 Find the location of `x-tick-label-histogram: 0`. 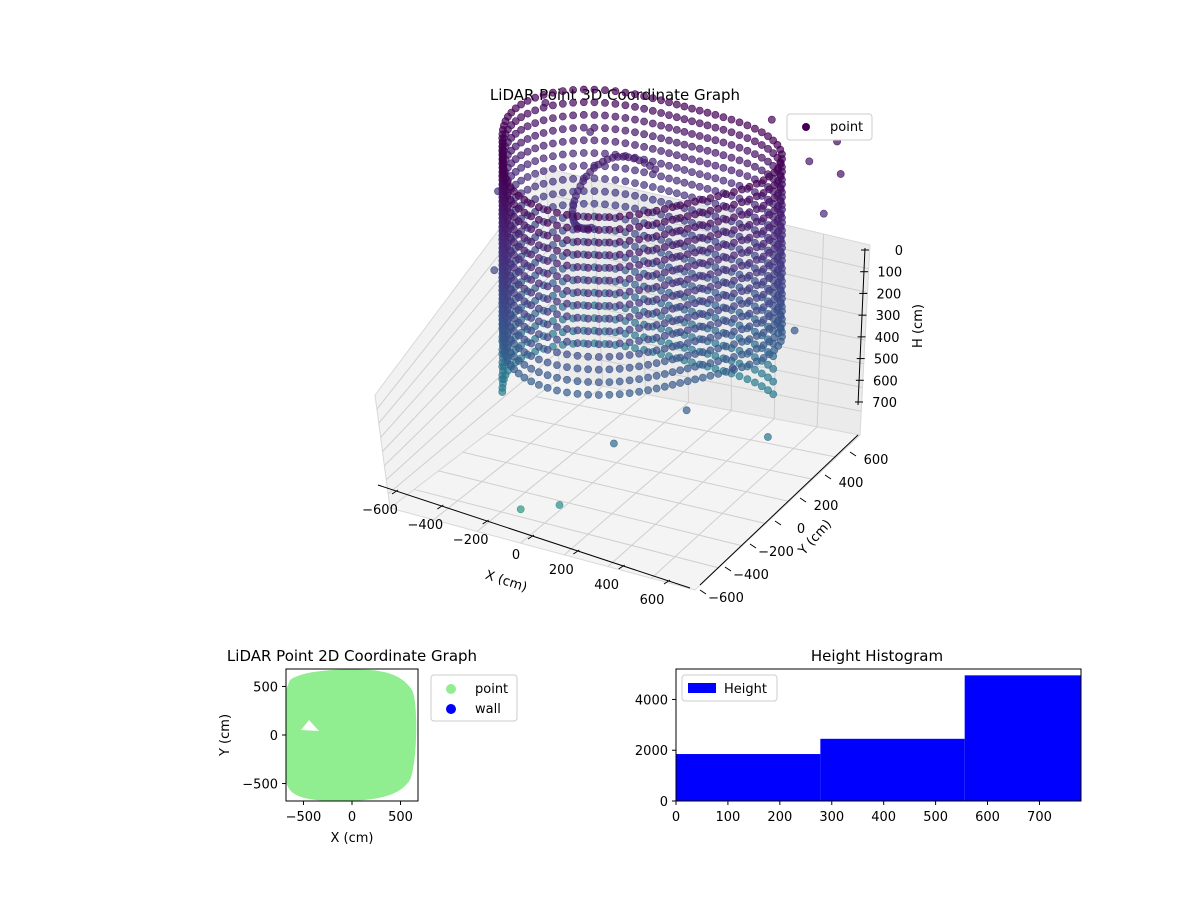

x-tick-label-histogram: 0 is located at coordinates (676, 817).